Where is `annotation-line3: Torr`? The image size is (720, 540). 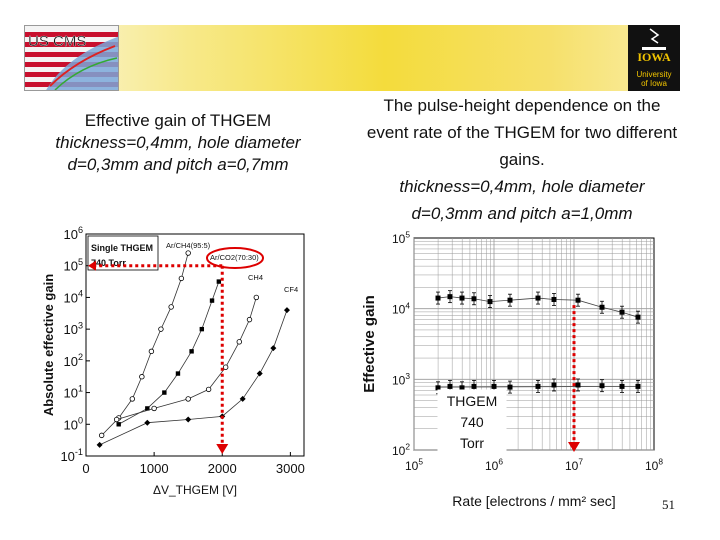
annotation-line3: Torr is located at coordinates (472, 443).